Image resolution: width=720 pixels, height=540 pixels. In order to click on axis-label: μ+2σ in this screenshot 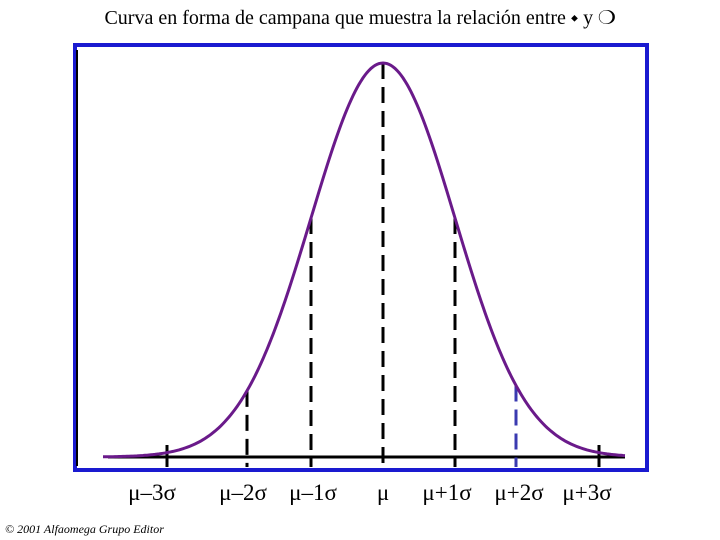, I will do `click(519, 492)`.